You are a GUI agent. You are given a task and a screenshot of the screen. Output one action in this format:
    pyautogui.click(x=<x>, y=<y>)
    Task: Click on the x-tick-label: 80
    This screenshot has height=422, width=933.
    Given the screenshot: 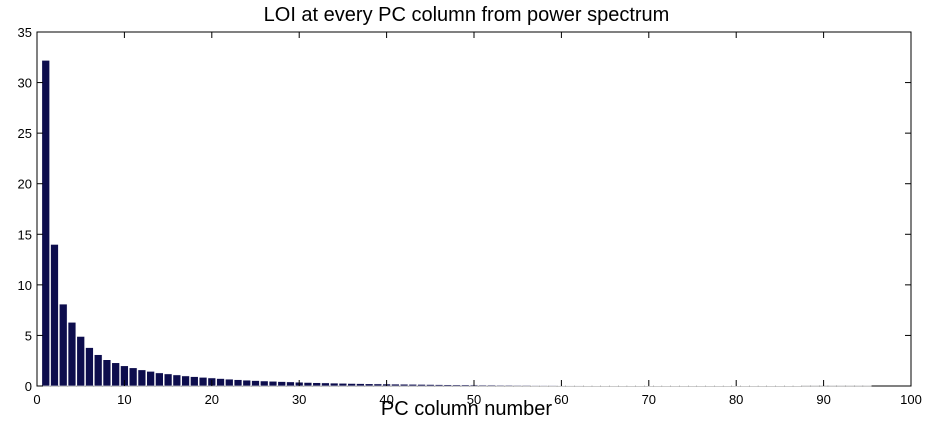 What is the action you would take?
    pyautogui.click(x=736, y=399)
    